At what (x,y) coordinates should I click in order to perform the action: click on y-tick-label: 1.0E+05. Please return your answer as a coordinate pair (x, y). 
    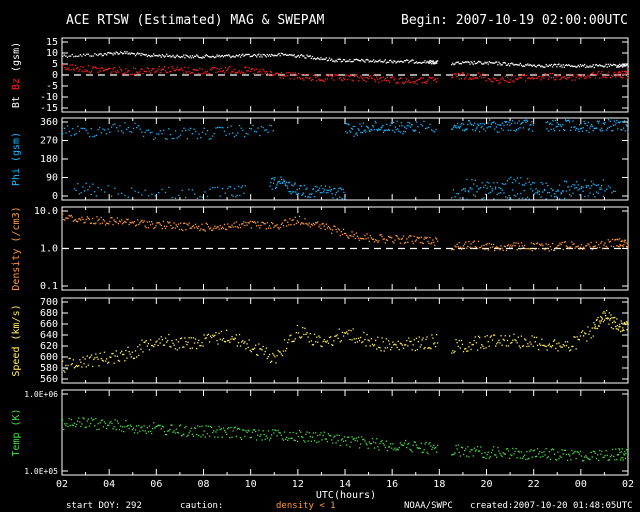
    Looking at the image, I should click on (41, 471).